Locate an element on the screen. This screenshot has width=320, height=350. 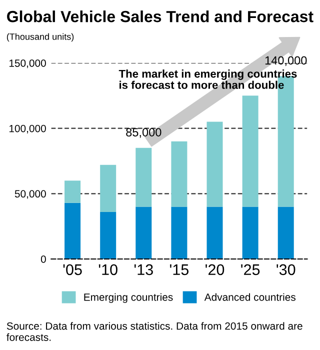
x-tick-label: '13 is located at coordinates (143, 270).